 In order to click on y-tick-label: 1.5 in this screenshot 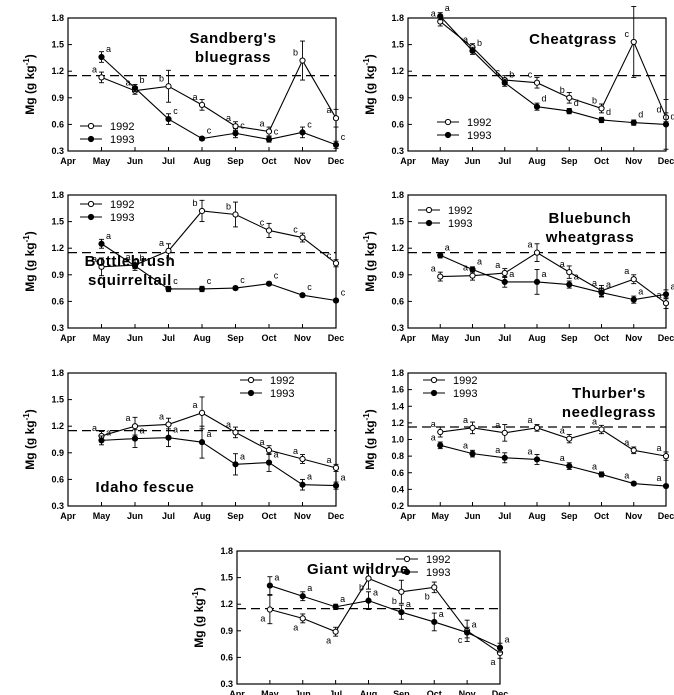, I will do `click(397, 45)`.